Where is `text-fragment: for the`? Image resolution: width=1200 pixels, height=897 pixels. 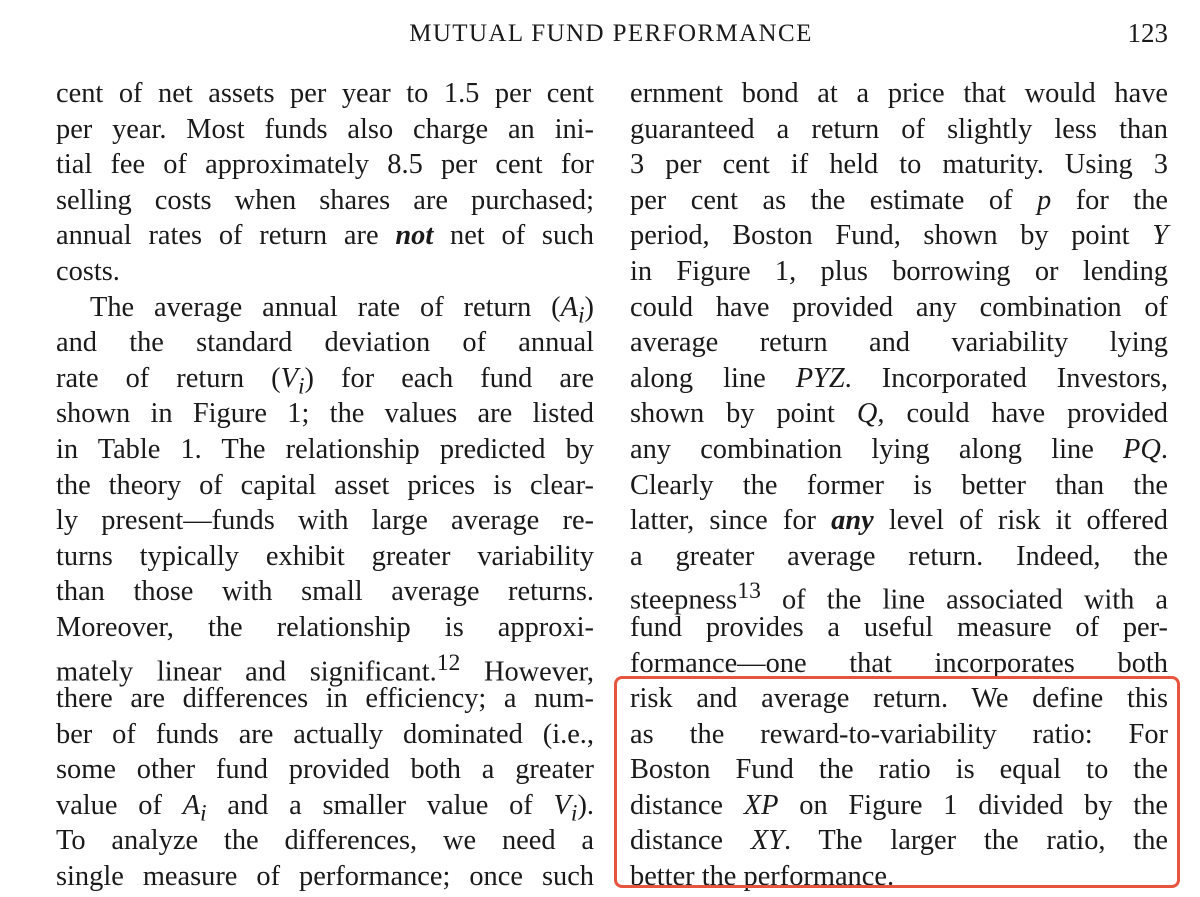
text-fragment: for the is located at coordinates (1109, 200).